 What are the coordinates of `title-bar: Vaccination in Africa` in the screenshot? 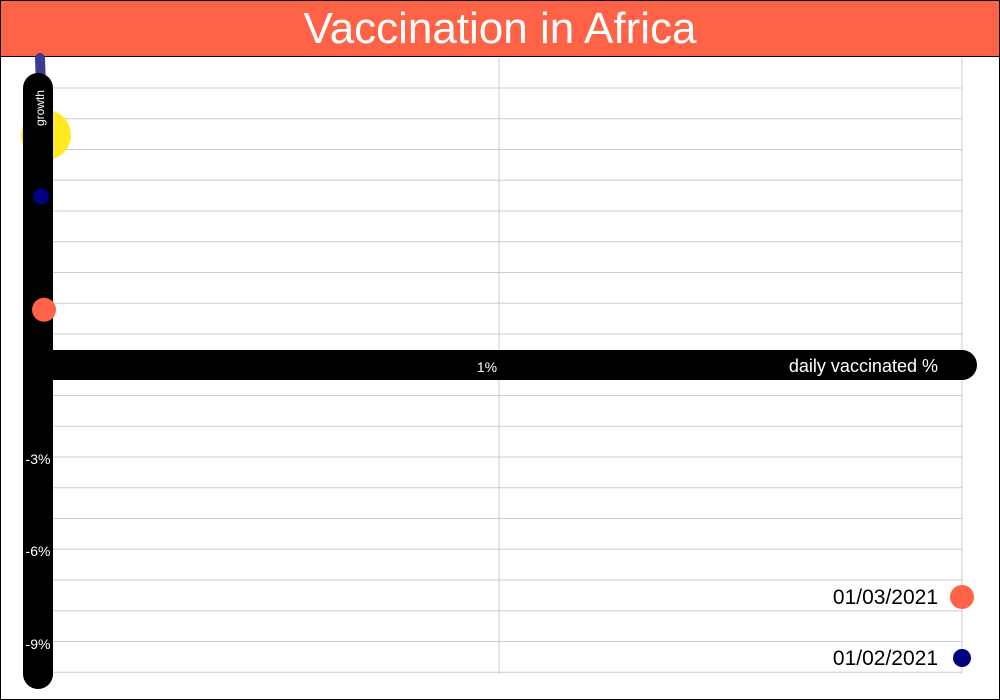 It's located at (500, 29).